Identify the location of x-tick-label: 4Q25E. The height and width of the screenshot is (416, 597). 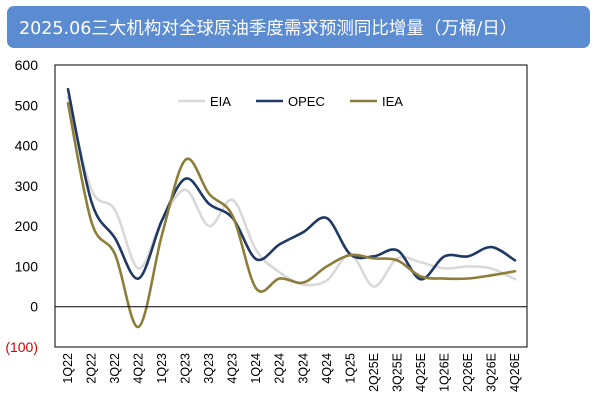
(421, 372).